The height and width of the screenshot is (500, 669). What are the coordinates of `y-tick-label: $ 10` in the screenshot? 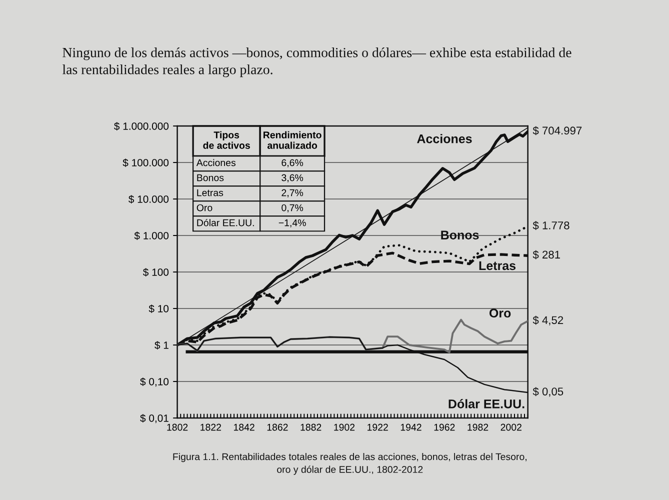 It's located at (158, 308).